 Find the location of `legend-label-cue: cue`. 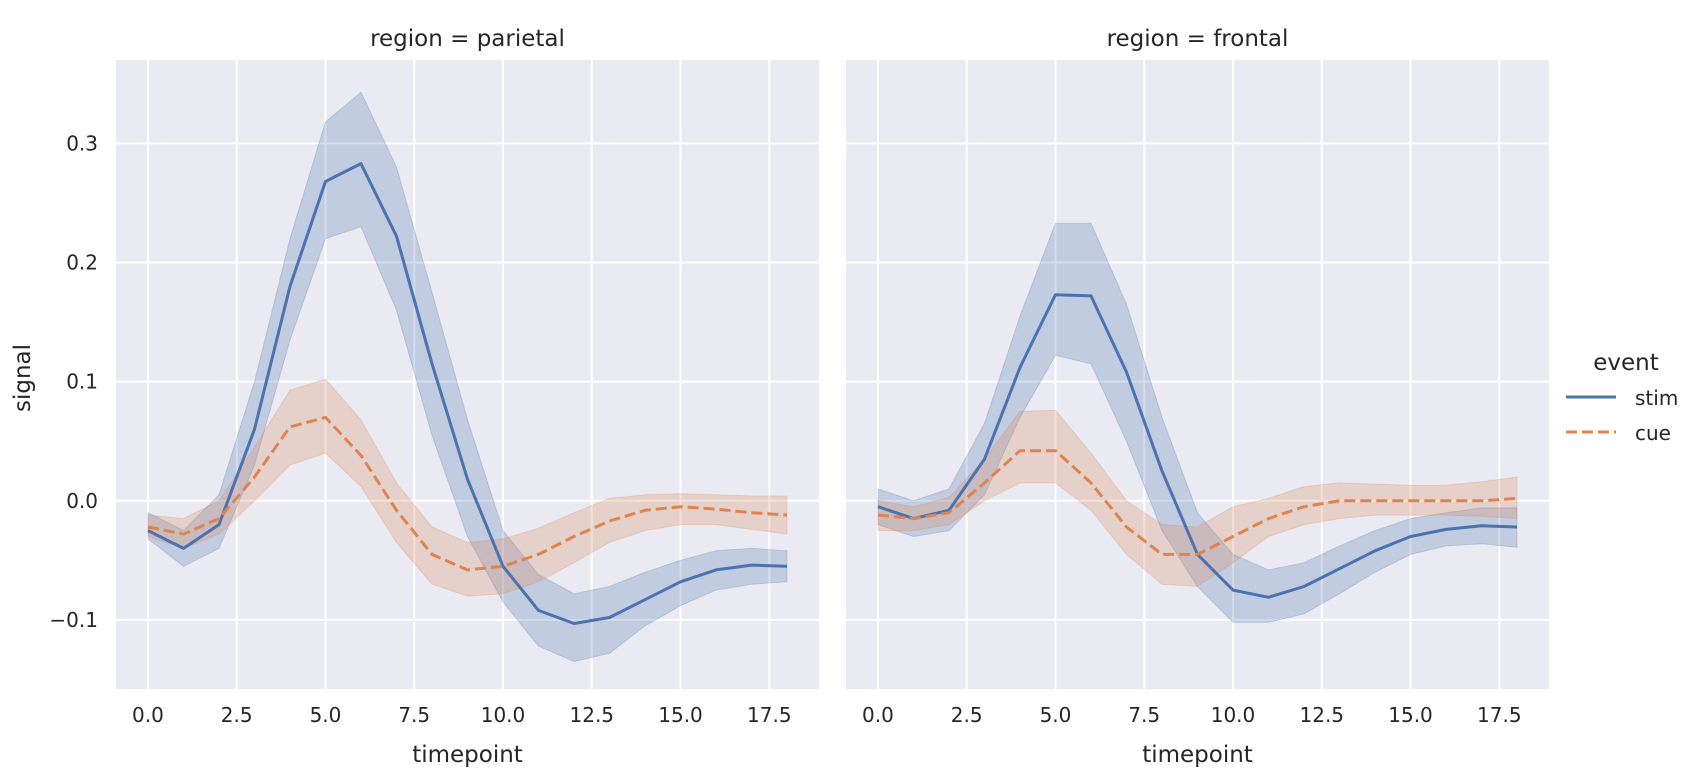

legend-label-cue: cue is located at coordinates (1653, 433).